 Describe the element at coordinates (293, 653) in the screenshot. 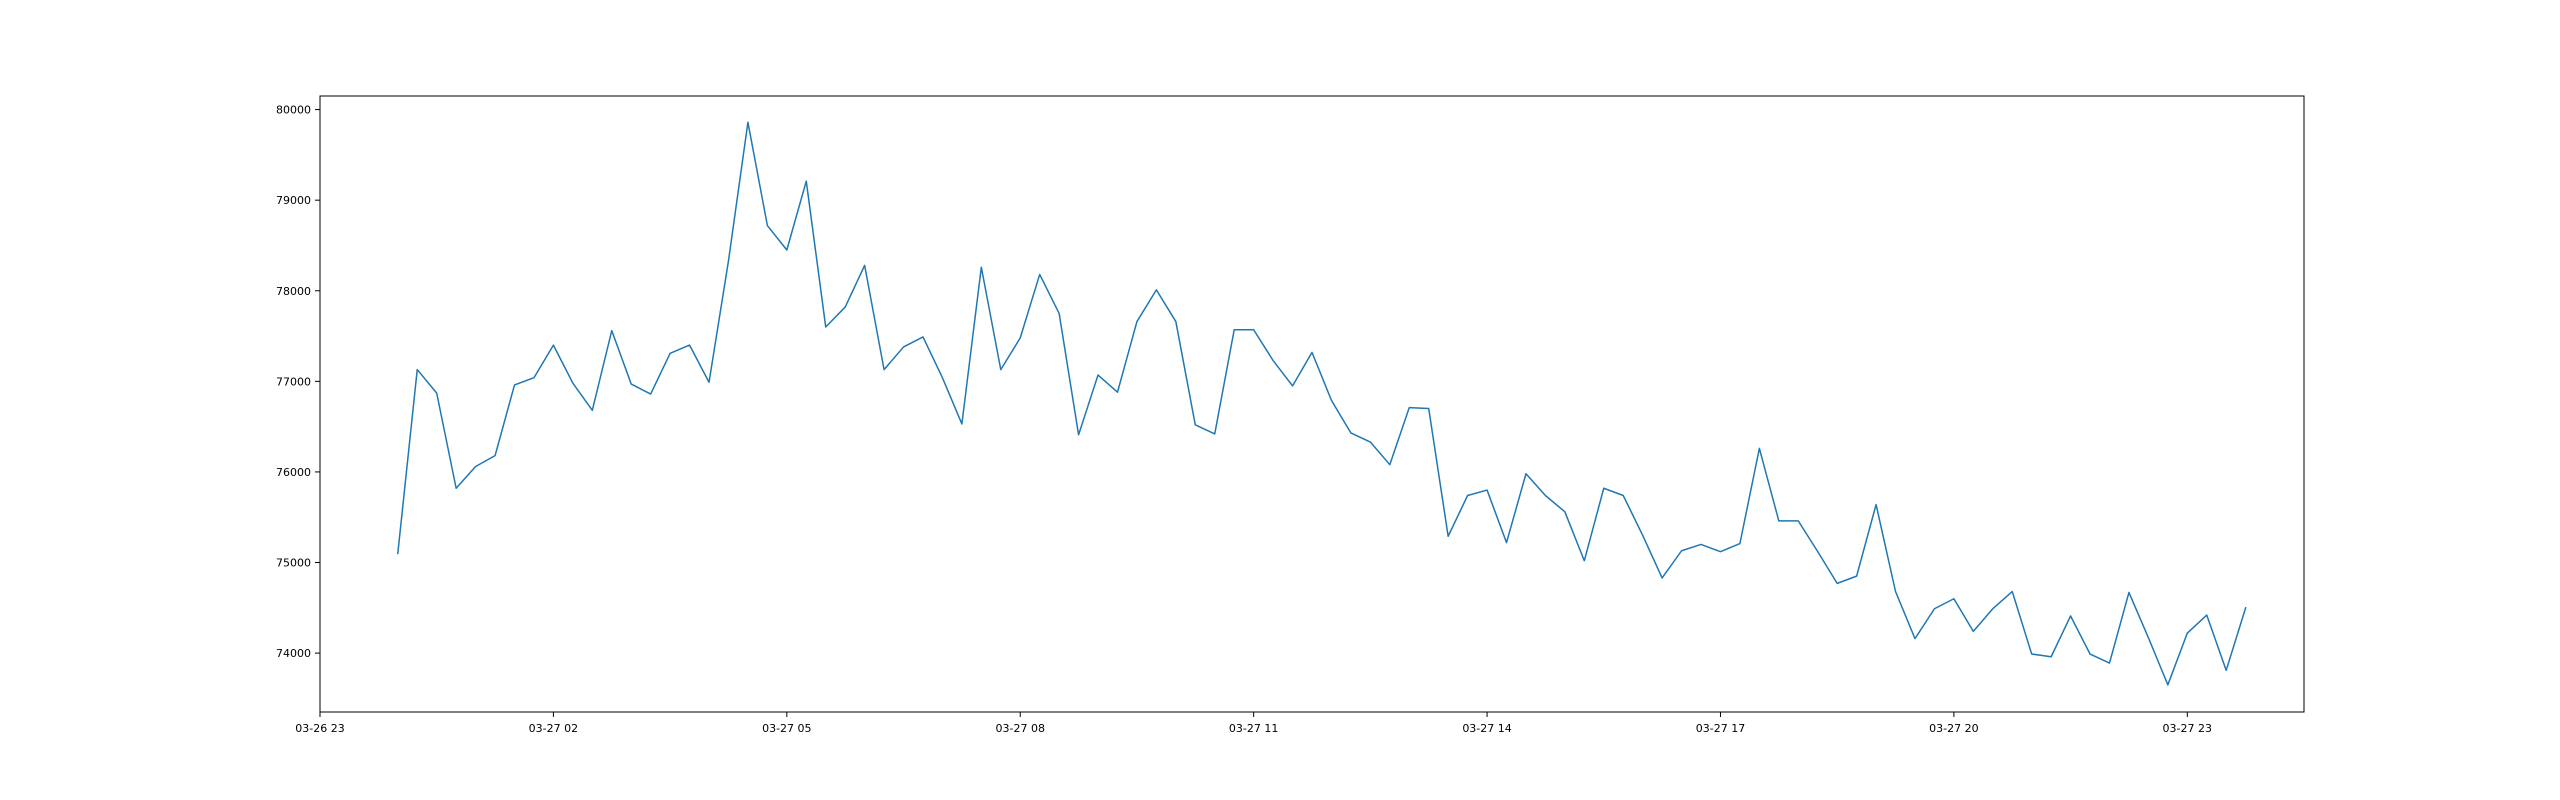

I see `y-tick-label: 74000` at that location.